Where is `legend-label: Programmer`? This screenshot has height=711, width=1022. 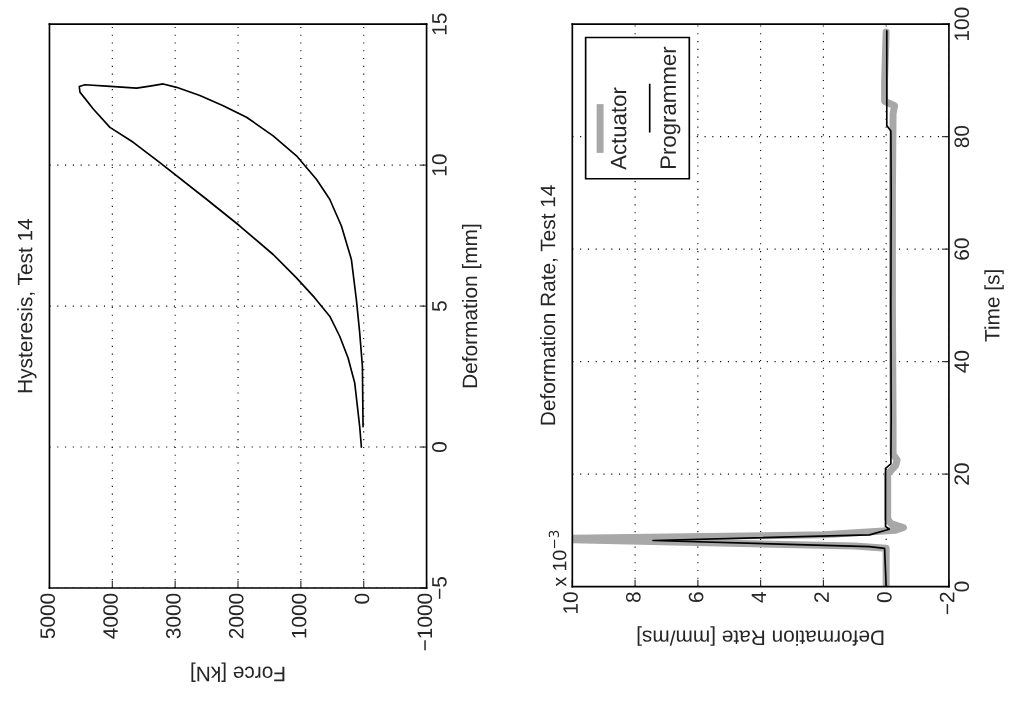 legend-label: Programmer is located at coordinates (670, 107).